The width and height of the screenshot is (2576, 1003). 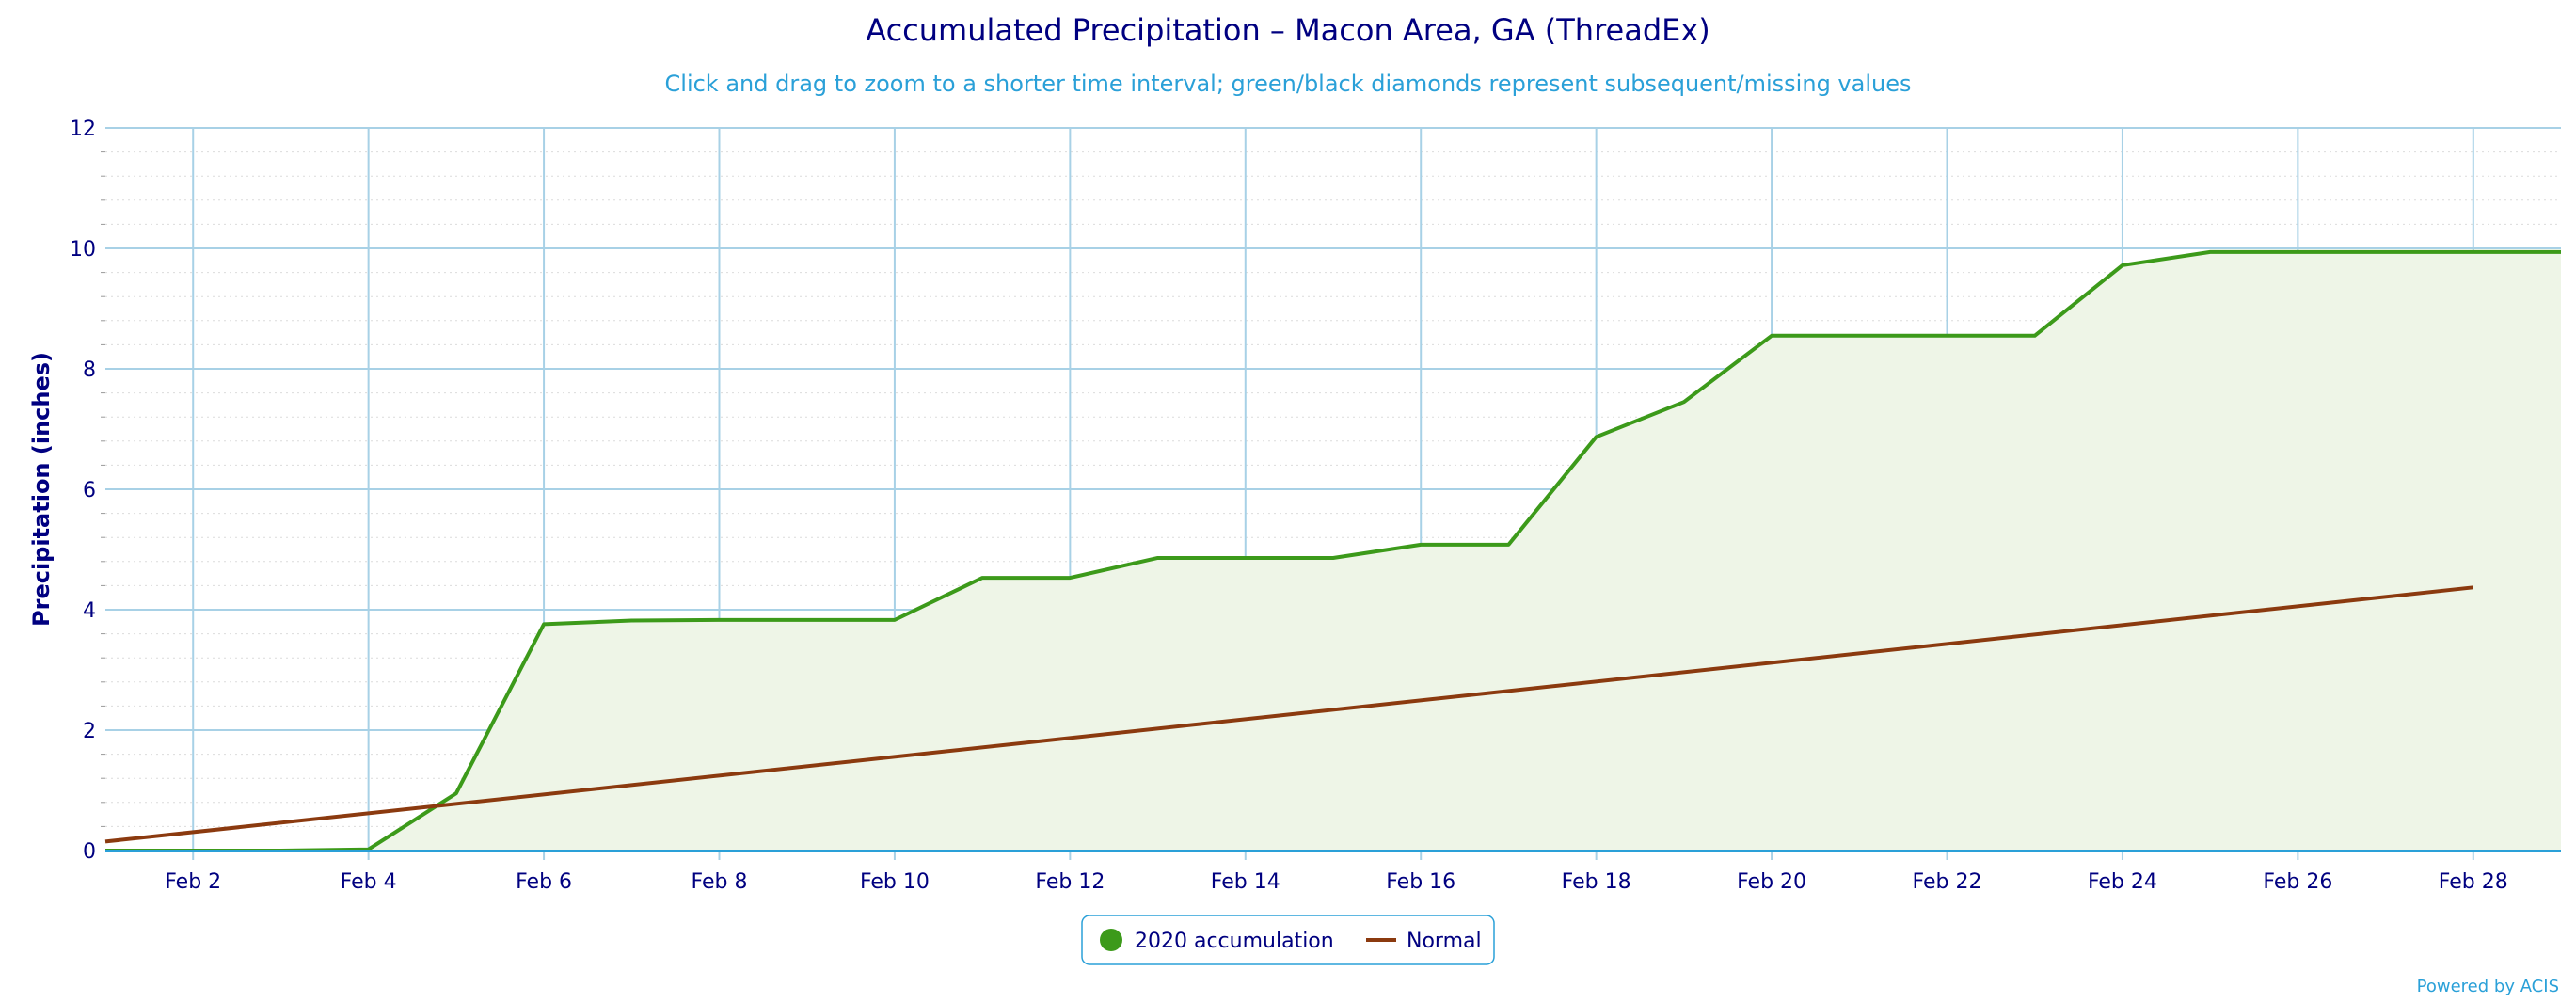 I want to click on legend-label-2020-accumulation: 2020 accumulation, so click(x=1234, y=941).